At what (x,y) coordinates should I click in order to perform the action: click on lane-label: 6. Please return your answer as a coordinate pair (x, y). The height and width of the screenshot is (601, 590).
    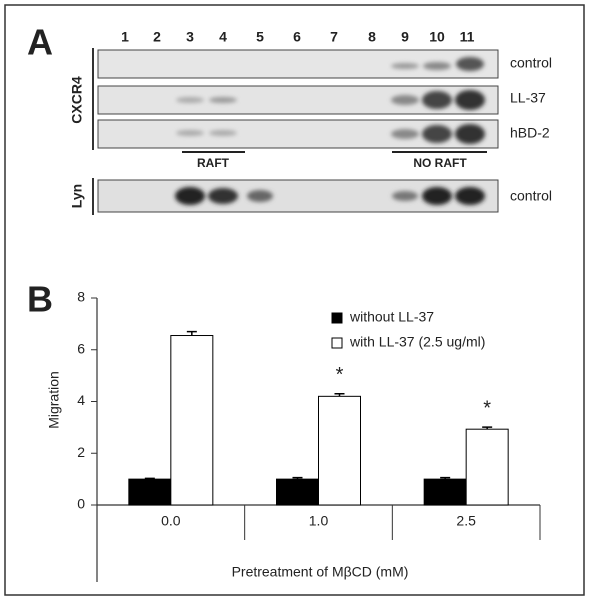
    Looking at the image, I should click on (297, 37).